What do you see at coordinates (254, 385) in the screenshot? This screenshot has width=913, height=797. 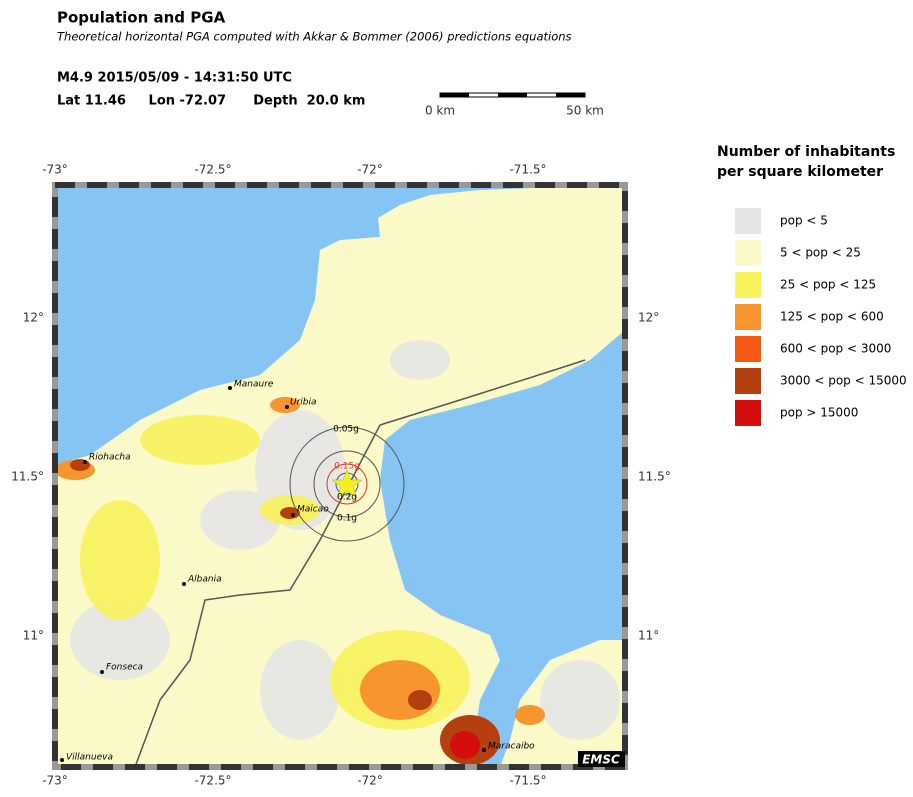 I see `city-label: Manaure` at bounding box center [254, 385].